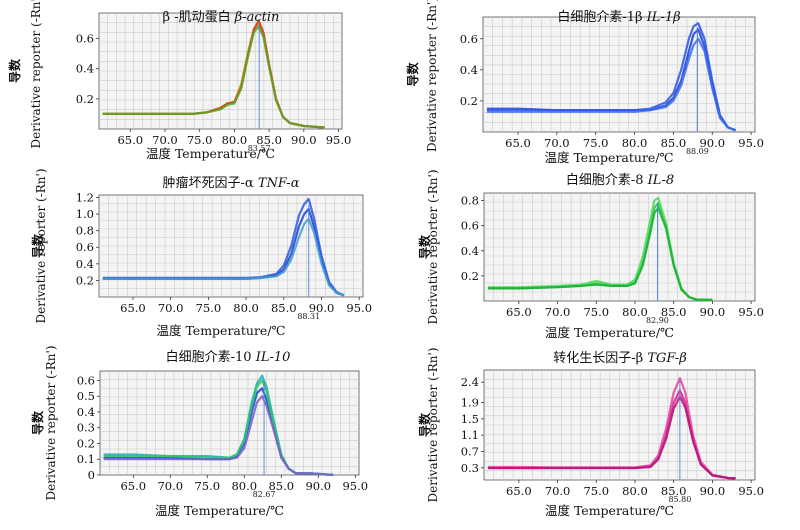 The height and width of the screenshot is (530, 800). What do you see at coordinates (257, 17) in the screenshot?
I see `chart-title-gene: β-actin` at bounding box center [257, 17].